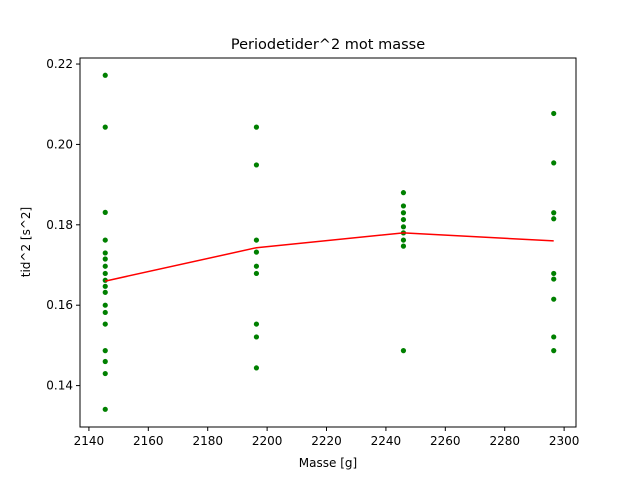 The width and height of the screenshot is (640, 480). I want to click on y-tick-label: 0.16, so click(59, 305).